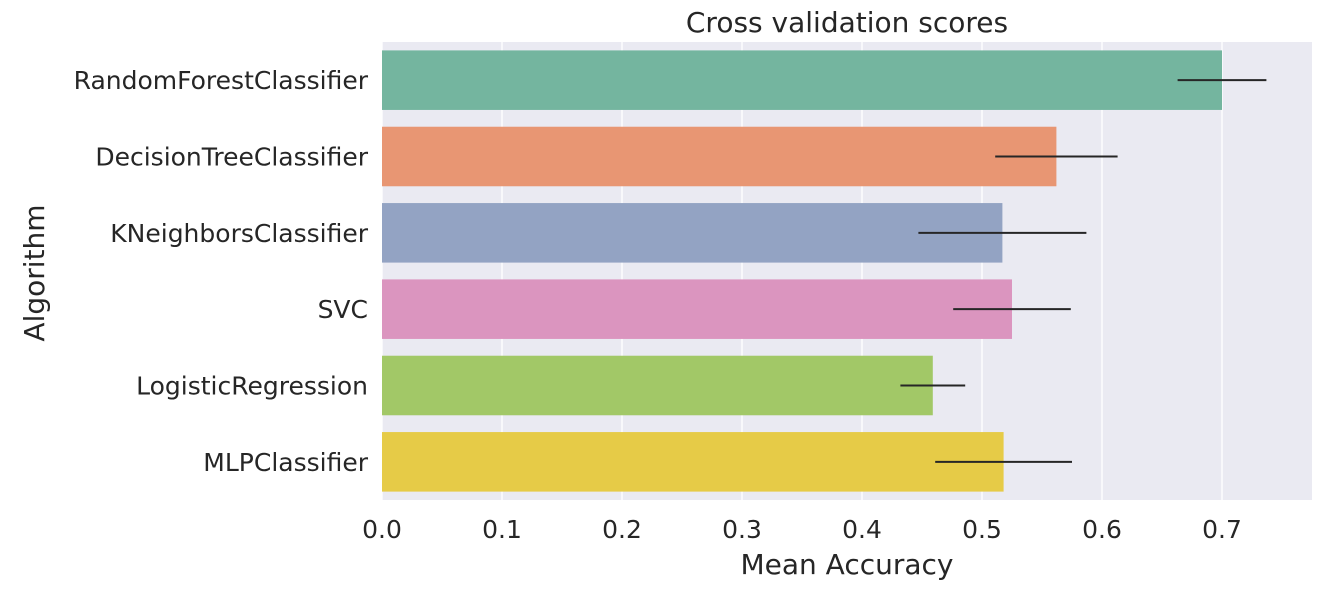 Image resolution: width=1322 pixels, height=589 pixels. I want to click on y-category-label: LogisticRegression, so click(252, 386).